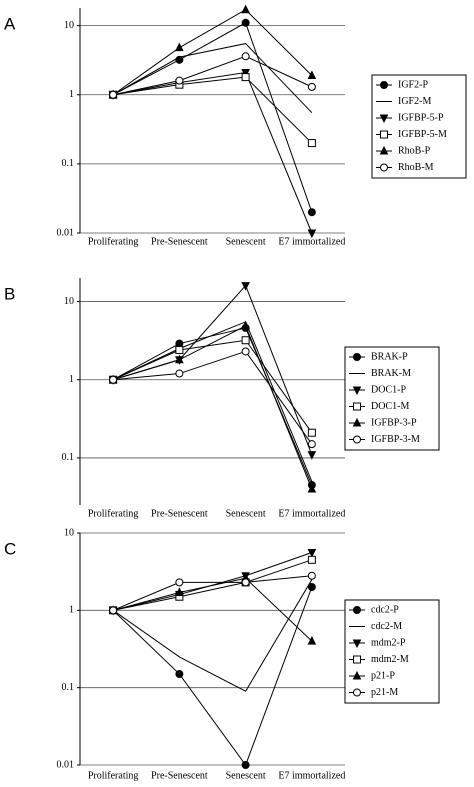  I want to click on legend-label: BRAK-M, so click(391, 373).